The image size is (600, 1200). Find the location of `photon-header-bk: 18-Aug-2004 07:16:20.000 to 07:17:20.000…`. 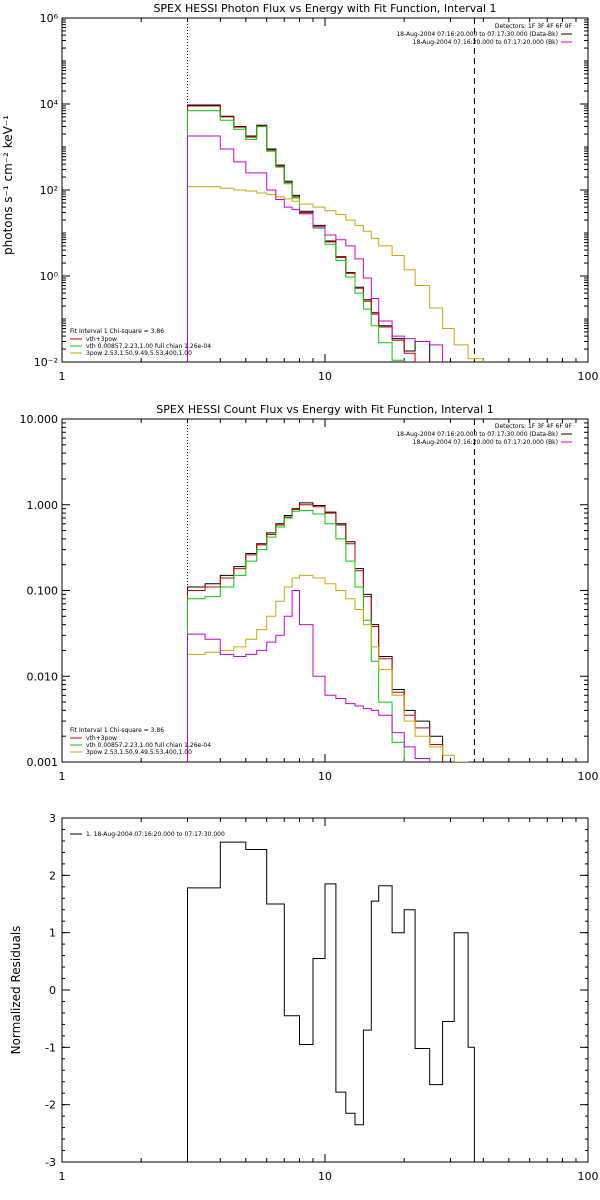

photon-header-bk: 18-Aug-2004 07:16:20.000 to 07:17:20.000… is located at coordinates (485, 42).